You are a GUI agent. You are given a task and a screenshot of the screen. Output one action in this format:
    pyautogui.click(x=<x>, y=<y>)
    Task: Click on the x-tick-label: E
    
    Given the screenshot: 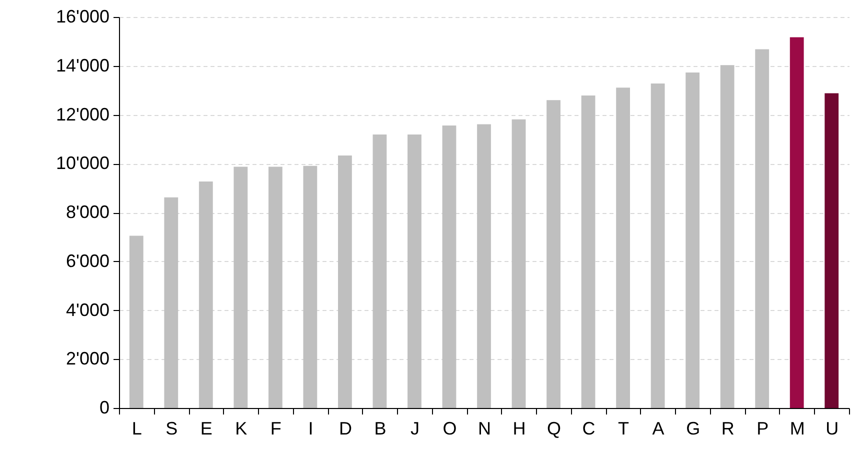 What is the action you would take?
    pyautogui.click(x=206, y=428)
    